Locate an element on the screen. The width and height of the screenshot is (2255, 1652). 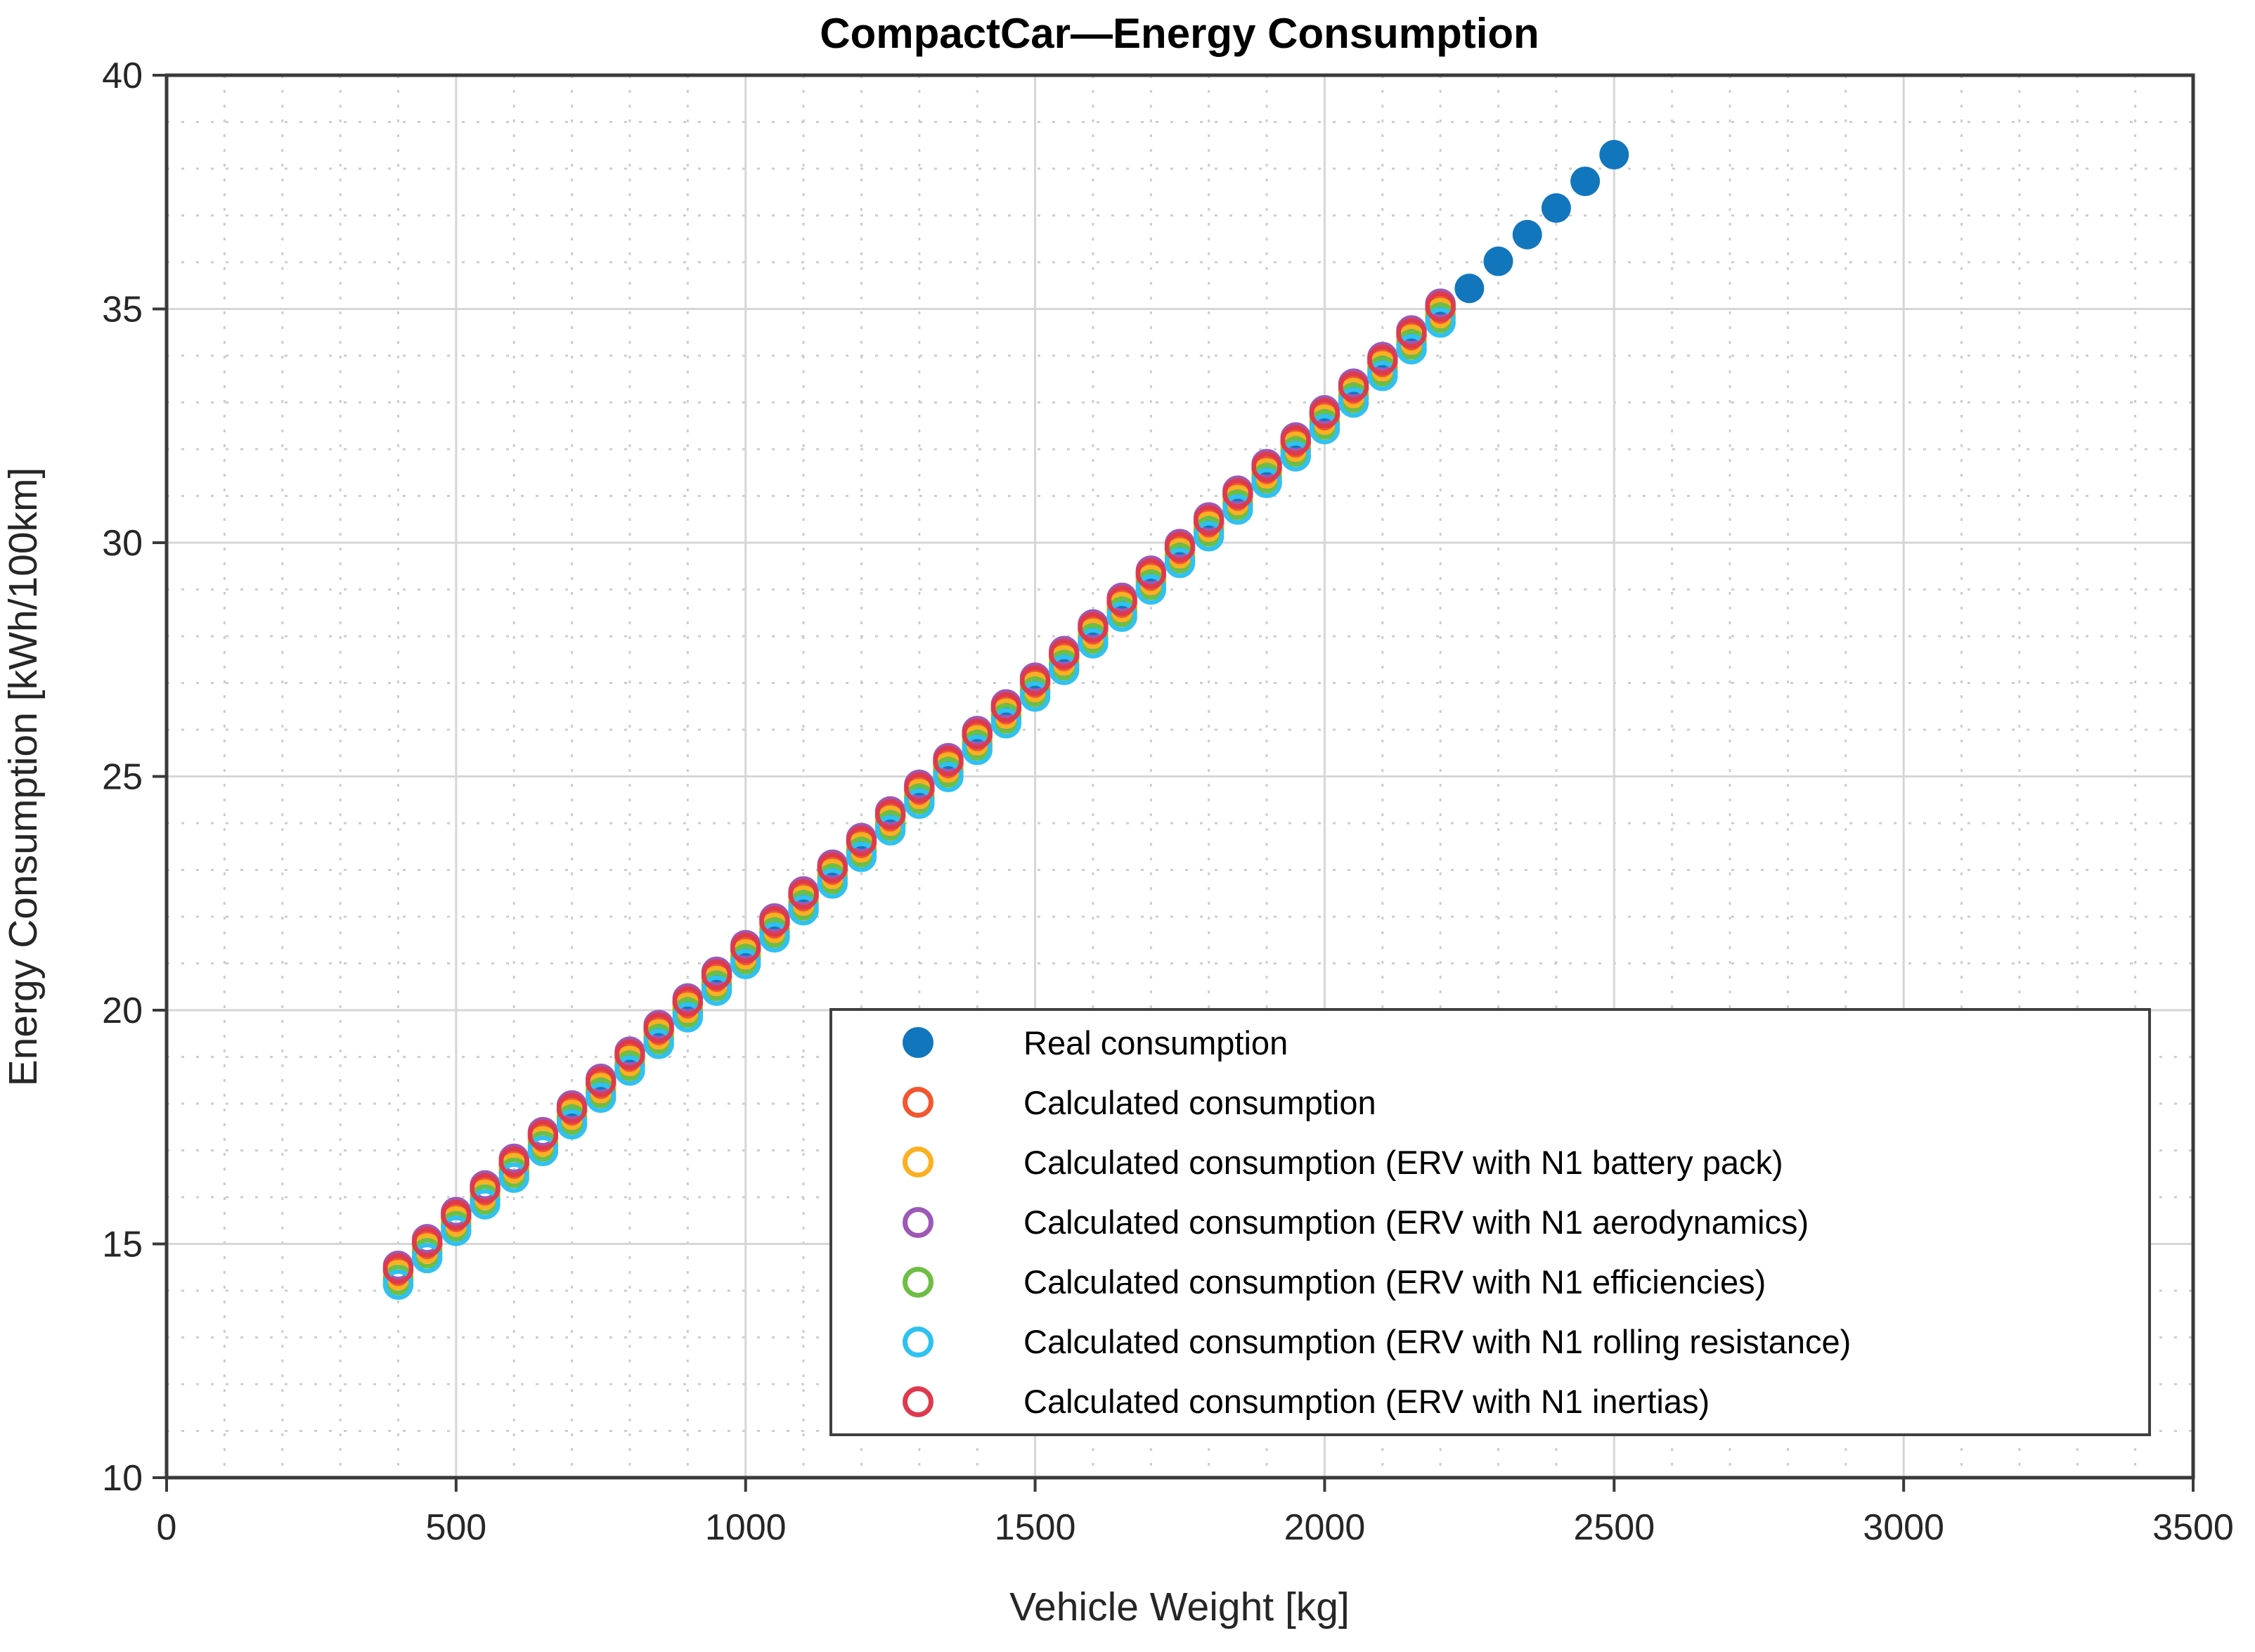
y-tick-label: 10 is located at coordinates (122, 1478).